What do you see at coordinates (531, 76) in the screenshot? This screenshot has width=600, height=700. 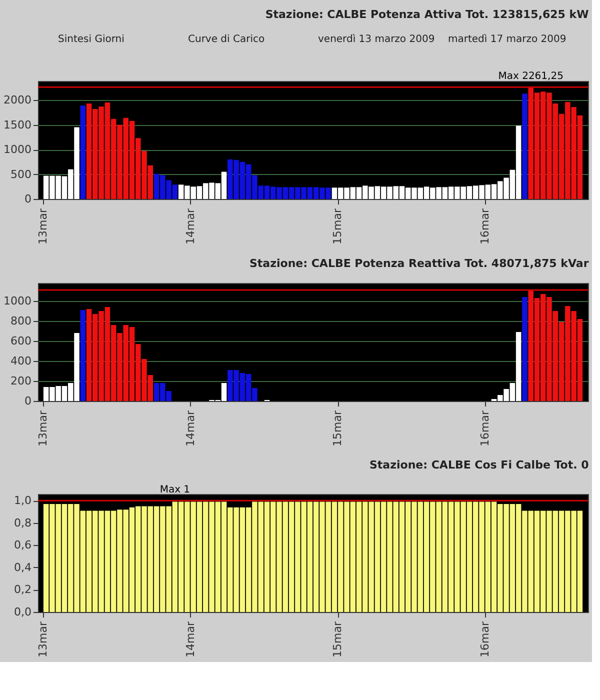 I see `ref-line-label: Max 2261,25` at bounding box center [531, 76].